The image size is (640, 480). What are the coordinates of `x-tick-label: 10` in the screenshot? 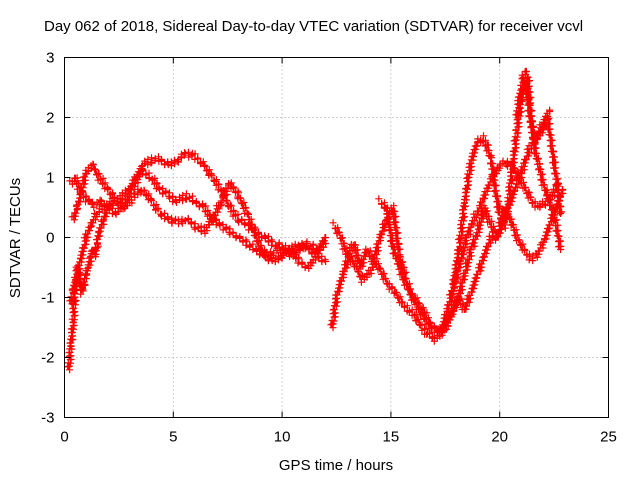 It's located at (282, 437).